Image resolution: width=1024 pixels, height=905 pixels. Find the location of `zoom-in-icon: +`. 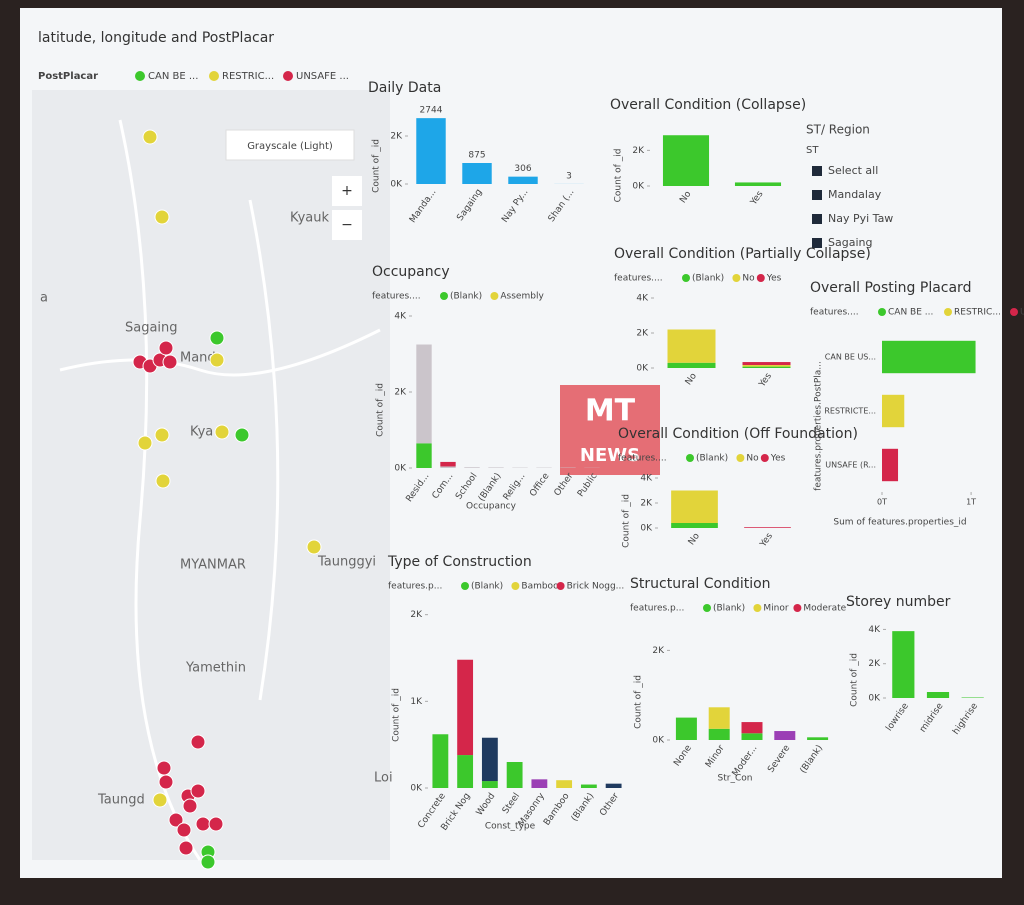

zoom-in-icon: + is located at coordinates (347, 191).